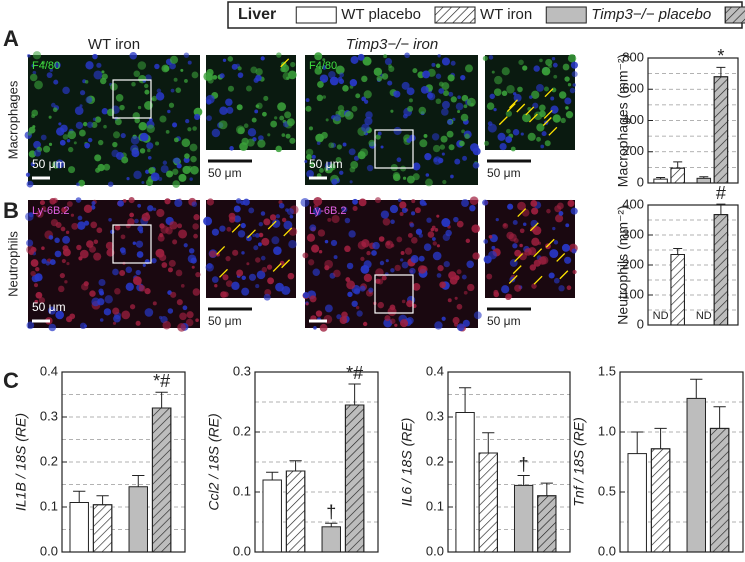  I want to click on row-label: Macrophages, so click(12, 119).